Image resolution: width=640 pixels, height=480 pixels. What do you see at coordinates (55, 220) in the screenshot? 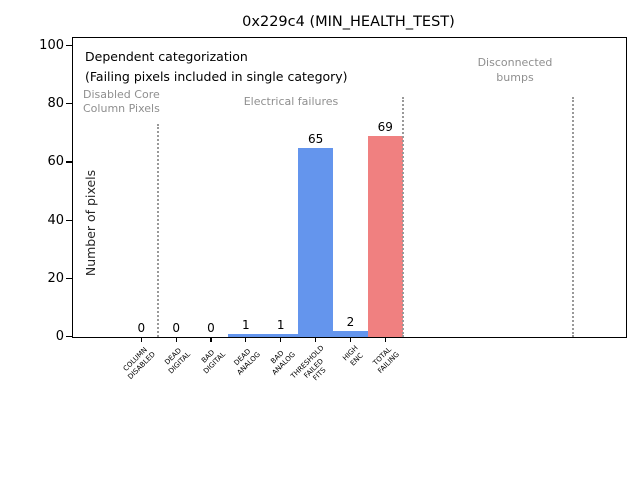
I see `y-tick-label: 40` at bounding box center [55, 220].